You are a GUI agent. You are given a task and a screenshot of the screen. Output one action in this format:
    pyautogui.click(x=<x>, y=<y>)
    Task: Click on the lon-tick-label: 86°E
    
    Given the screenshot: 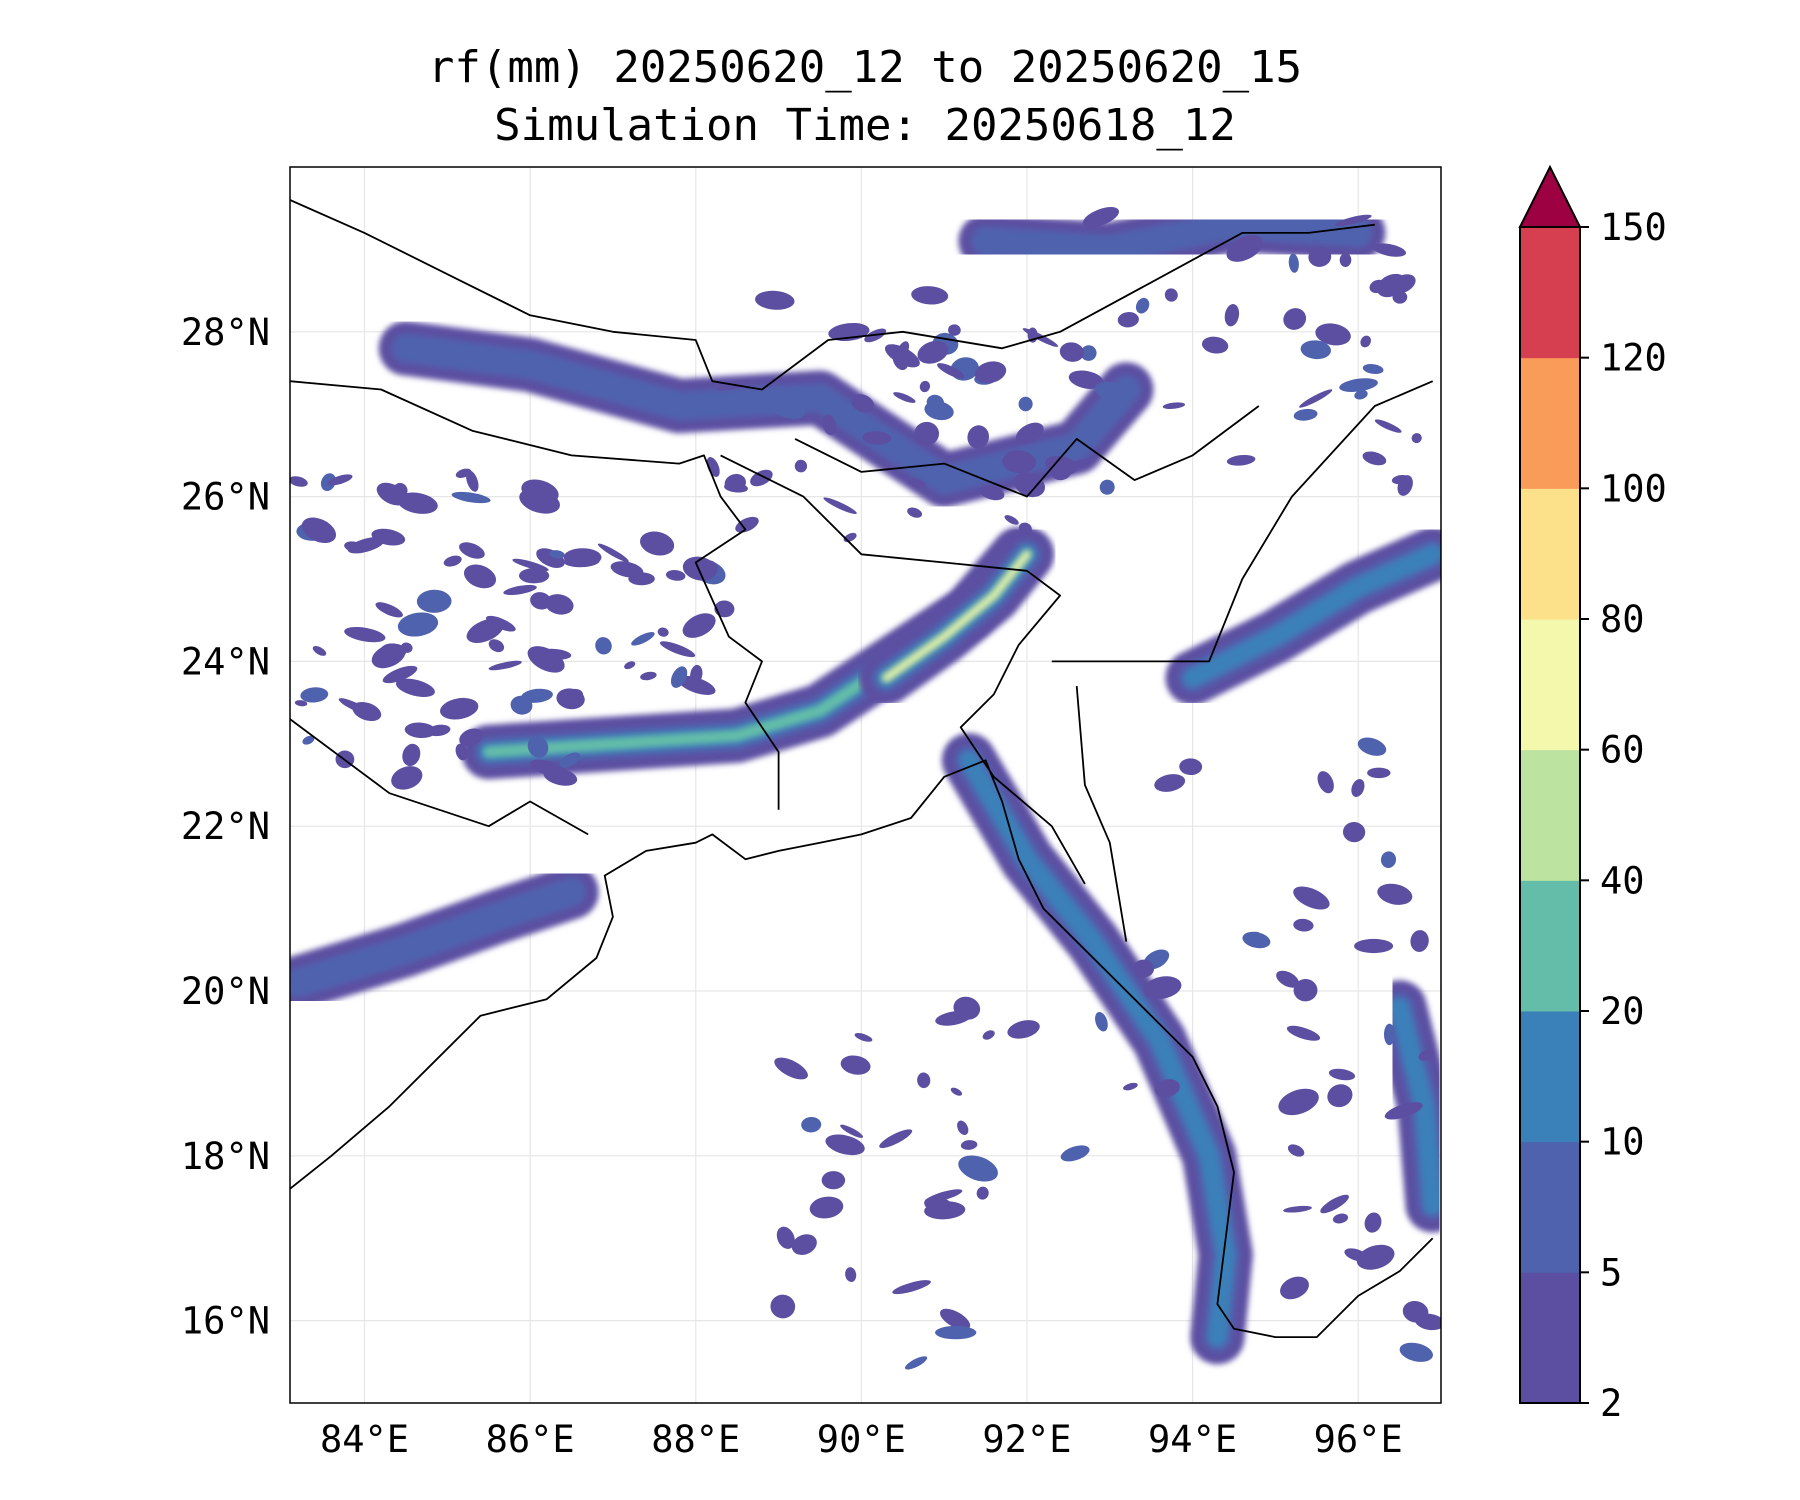 What is the action you would take?
    pyautogui.click(x=530, y=1439)
    